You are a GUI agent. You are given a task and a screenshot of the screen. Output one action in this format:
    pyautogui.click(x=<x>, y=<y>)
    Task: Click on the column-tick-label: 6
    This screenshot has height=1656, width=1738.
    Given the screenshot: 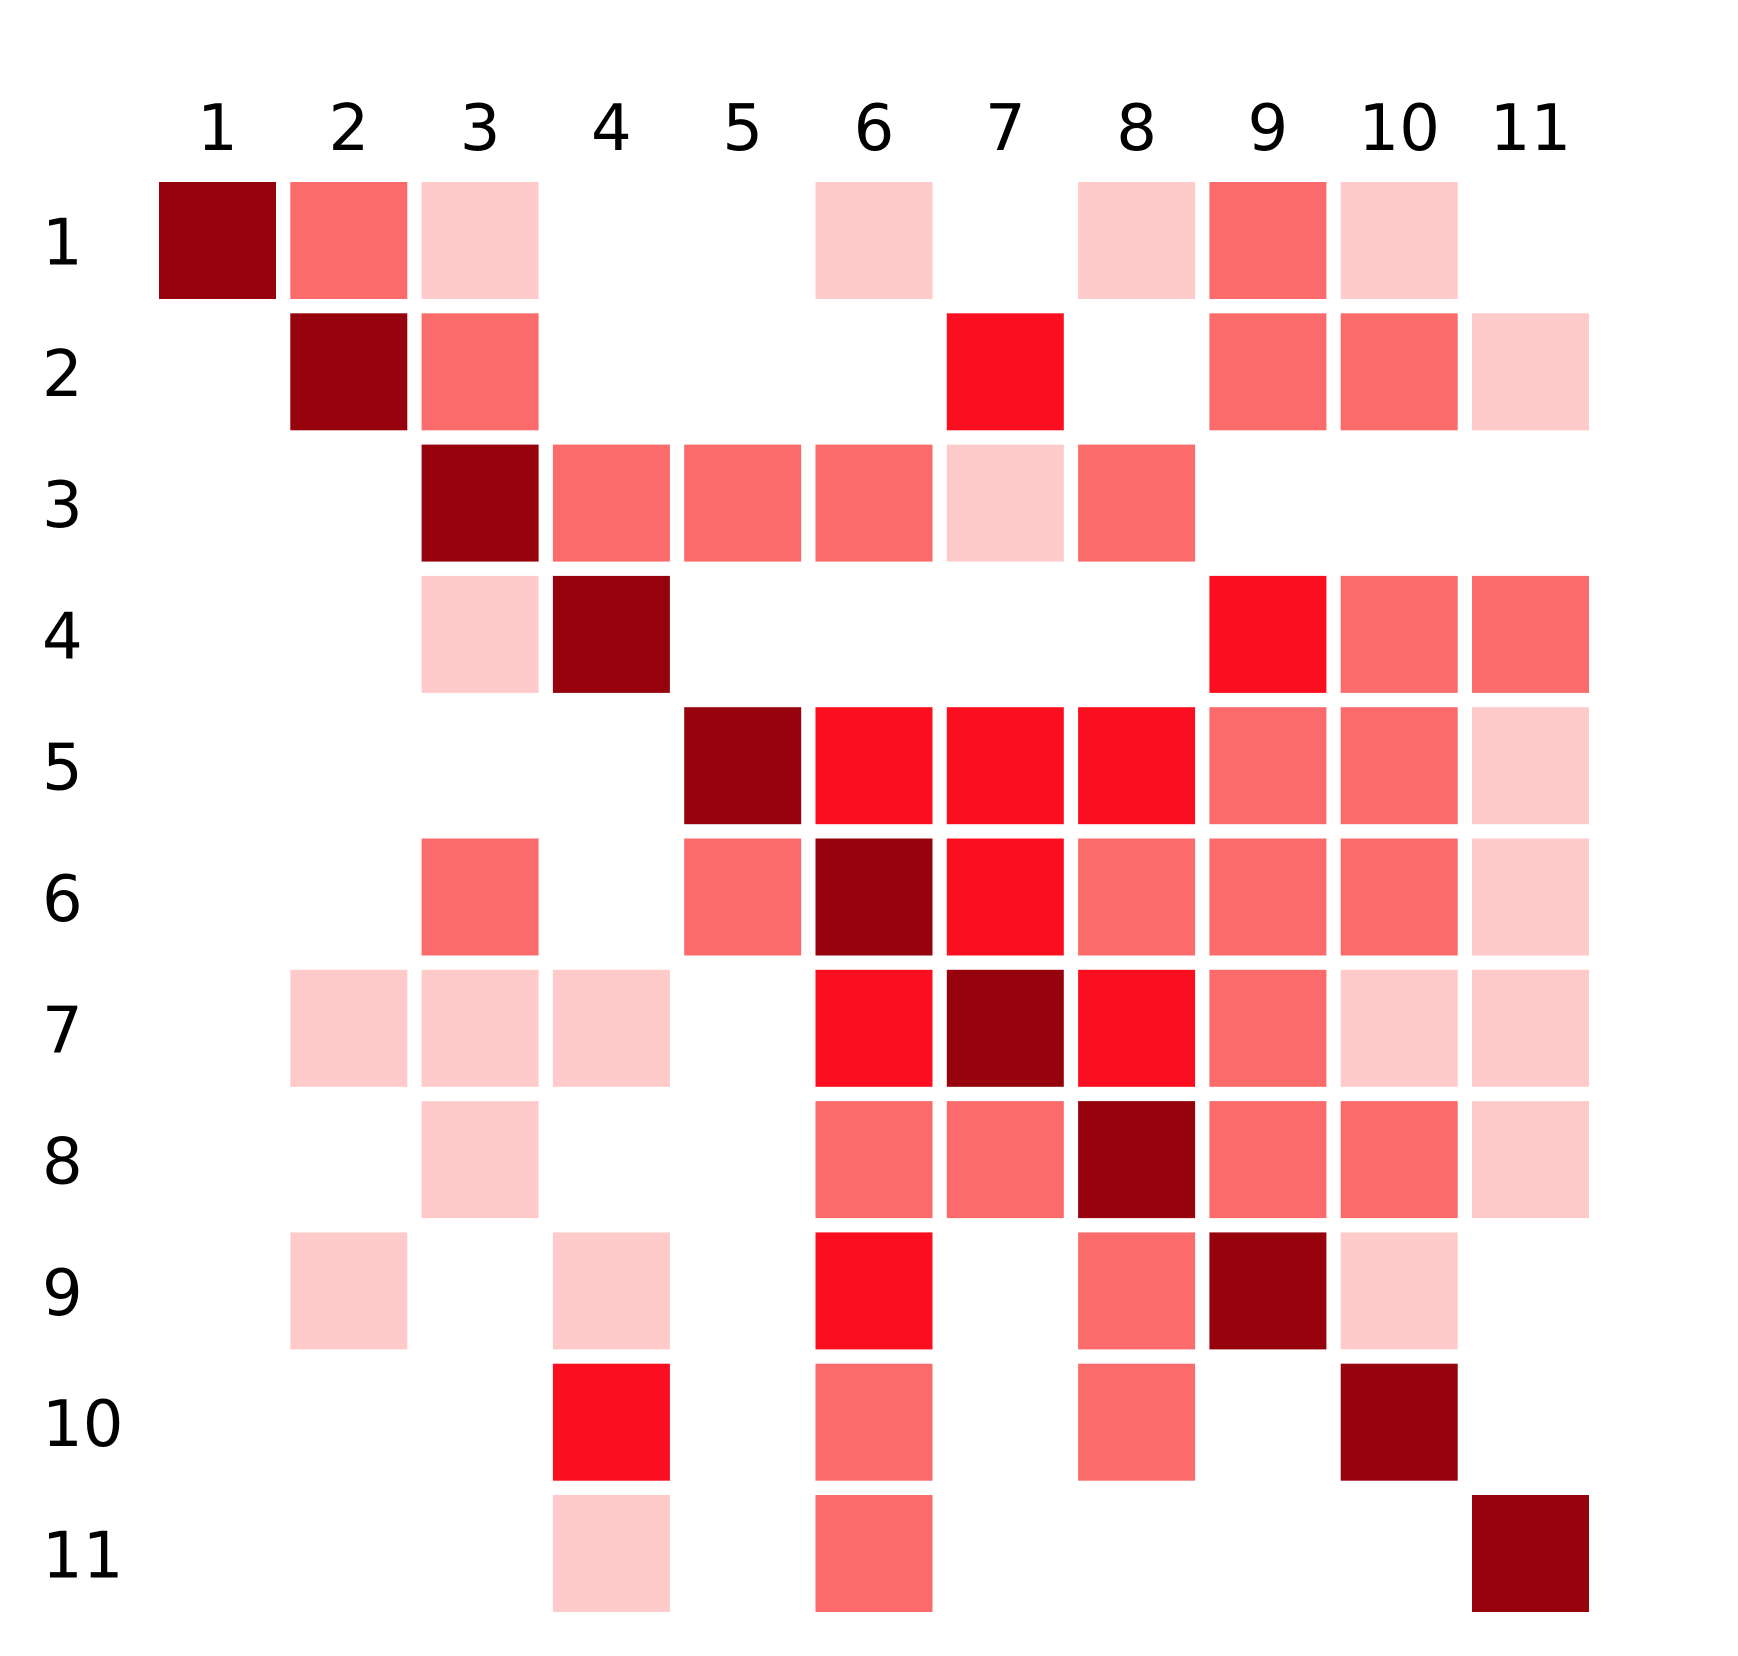 What is the action you would take?
    pyautogui.click(x=874, y=129)
    